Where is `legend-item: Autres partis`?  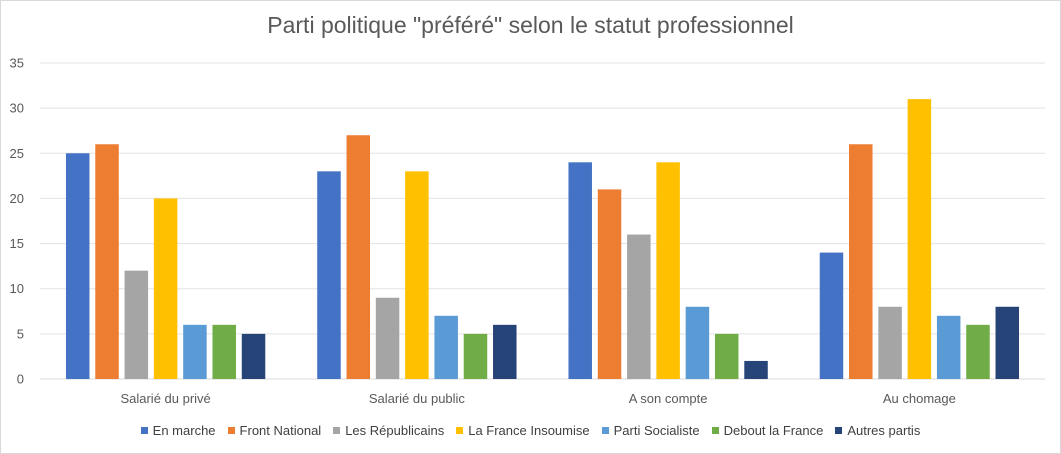 legend-item: Autres partis is located at coordinates (877, 430).